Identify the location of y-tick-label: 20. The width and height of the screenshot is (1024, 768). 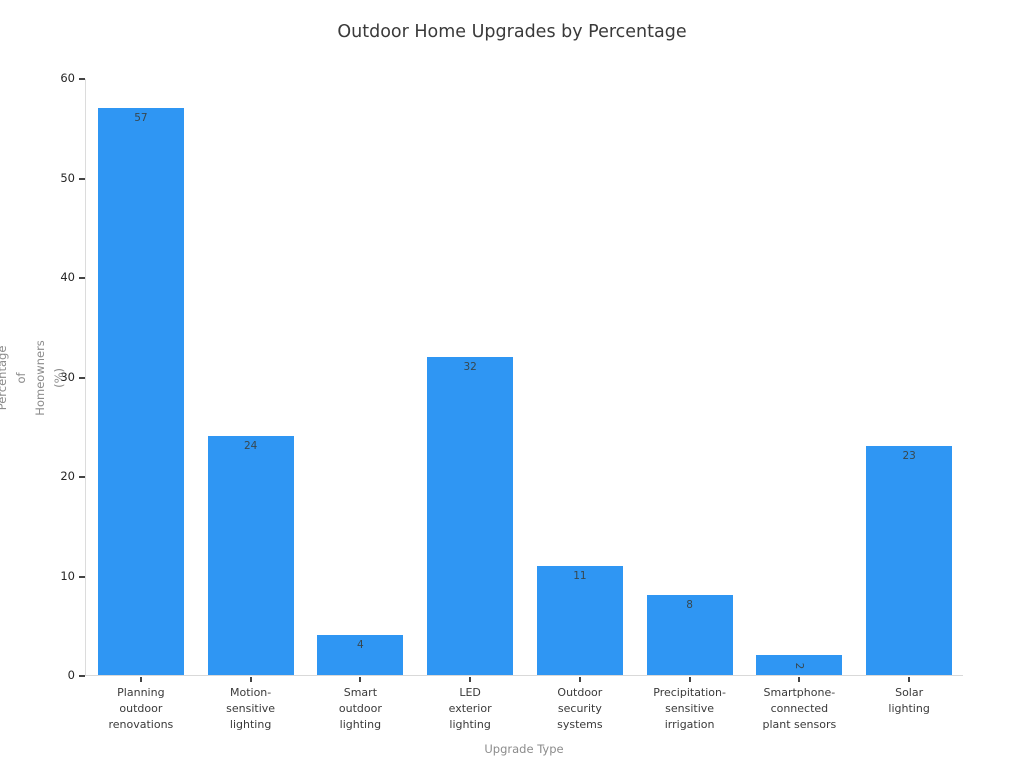
(67, 476).